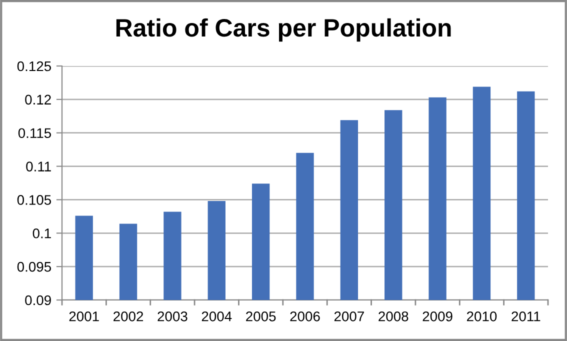  I want to click on y-tick-label: 0.125, so click(34, 66).